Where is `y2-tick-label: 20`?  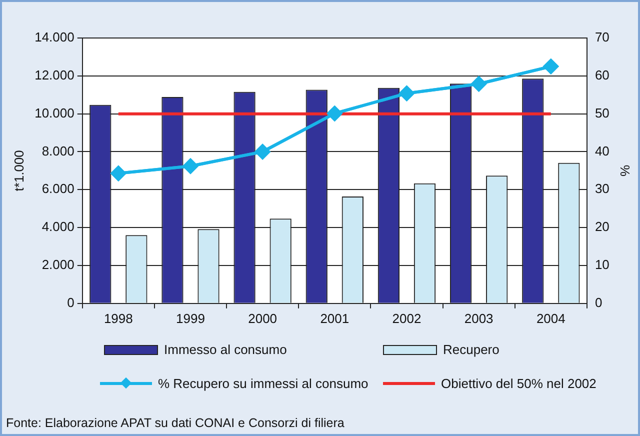
y2-tick-label: 20 is located at coordinates (602, 226).